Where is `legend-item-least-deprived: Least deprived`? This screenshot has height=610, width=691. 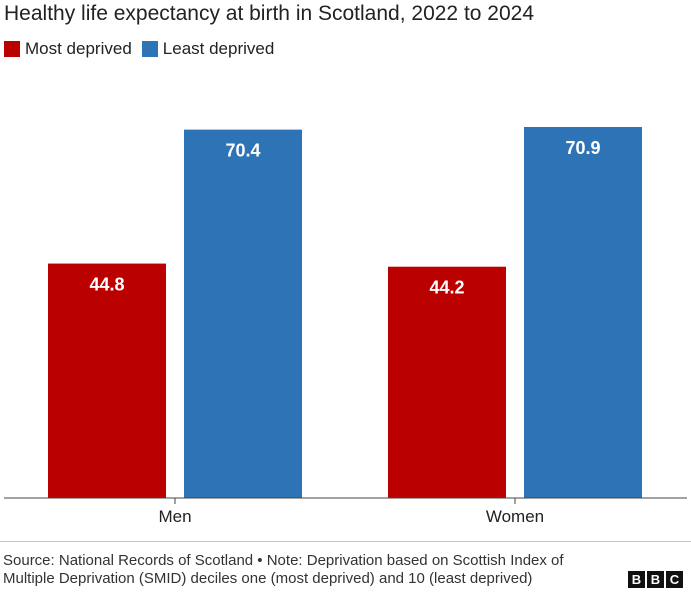 legend-item-least-deprived: Least deprived is located at coordinates (208, 49).